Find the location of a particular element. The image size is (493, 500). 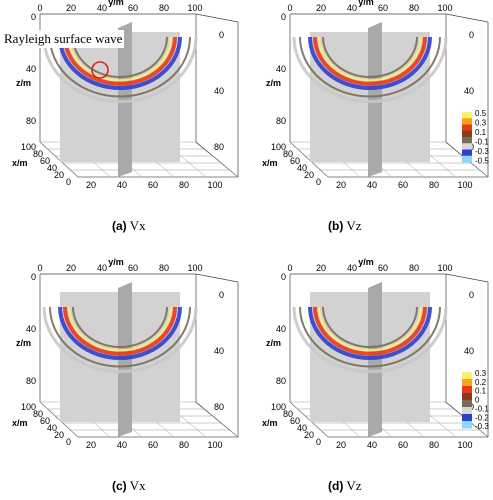

y-tick-label: 40 is located at coordinates (352, 8).